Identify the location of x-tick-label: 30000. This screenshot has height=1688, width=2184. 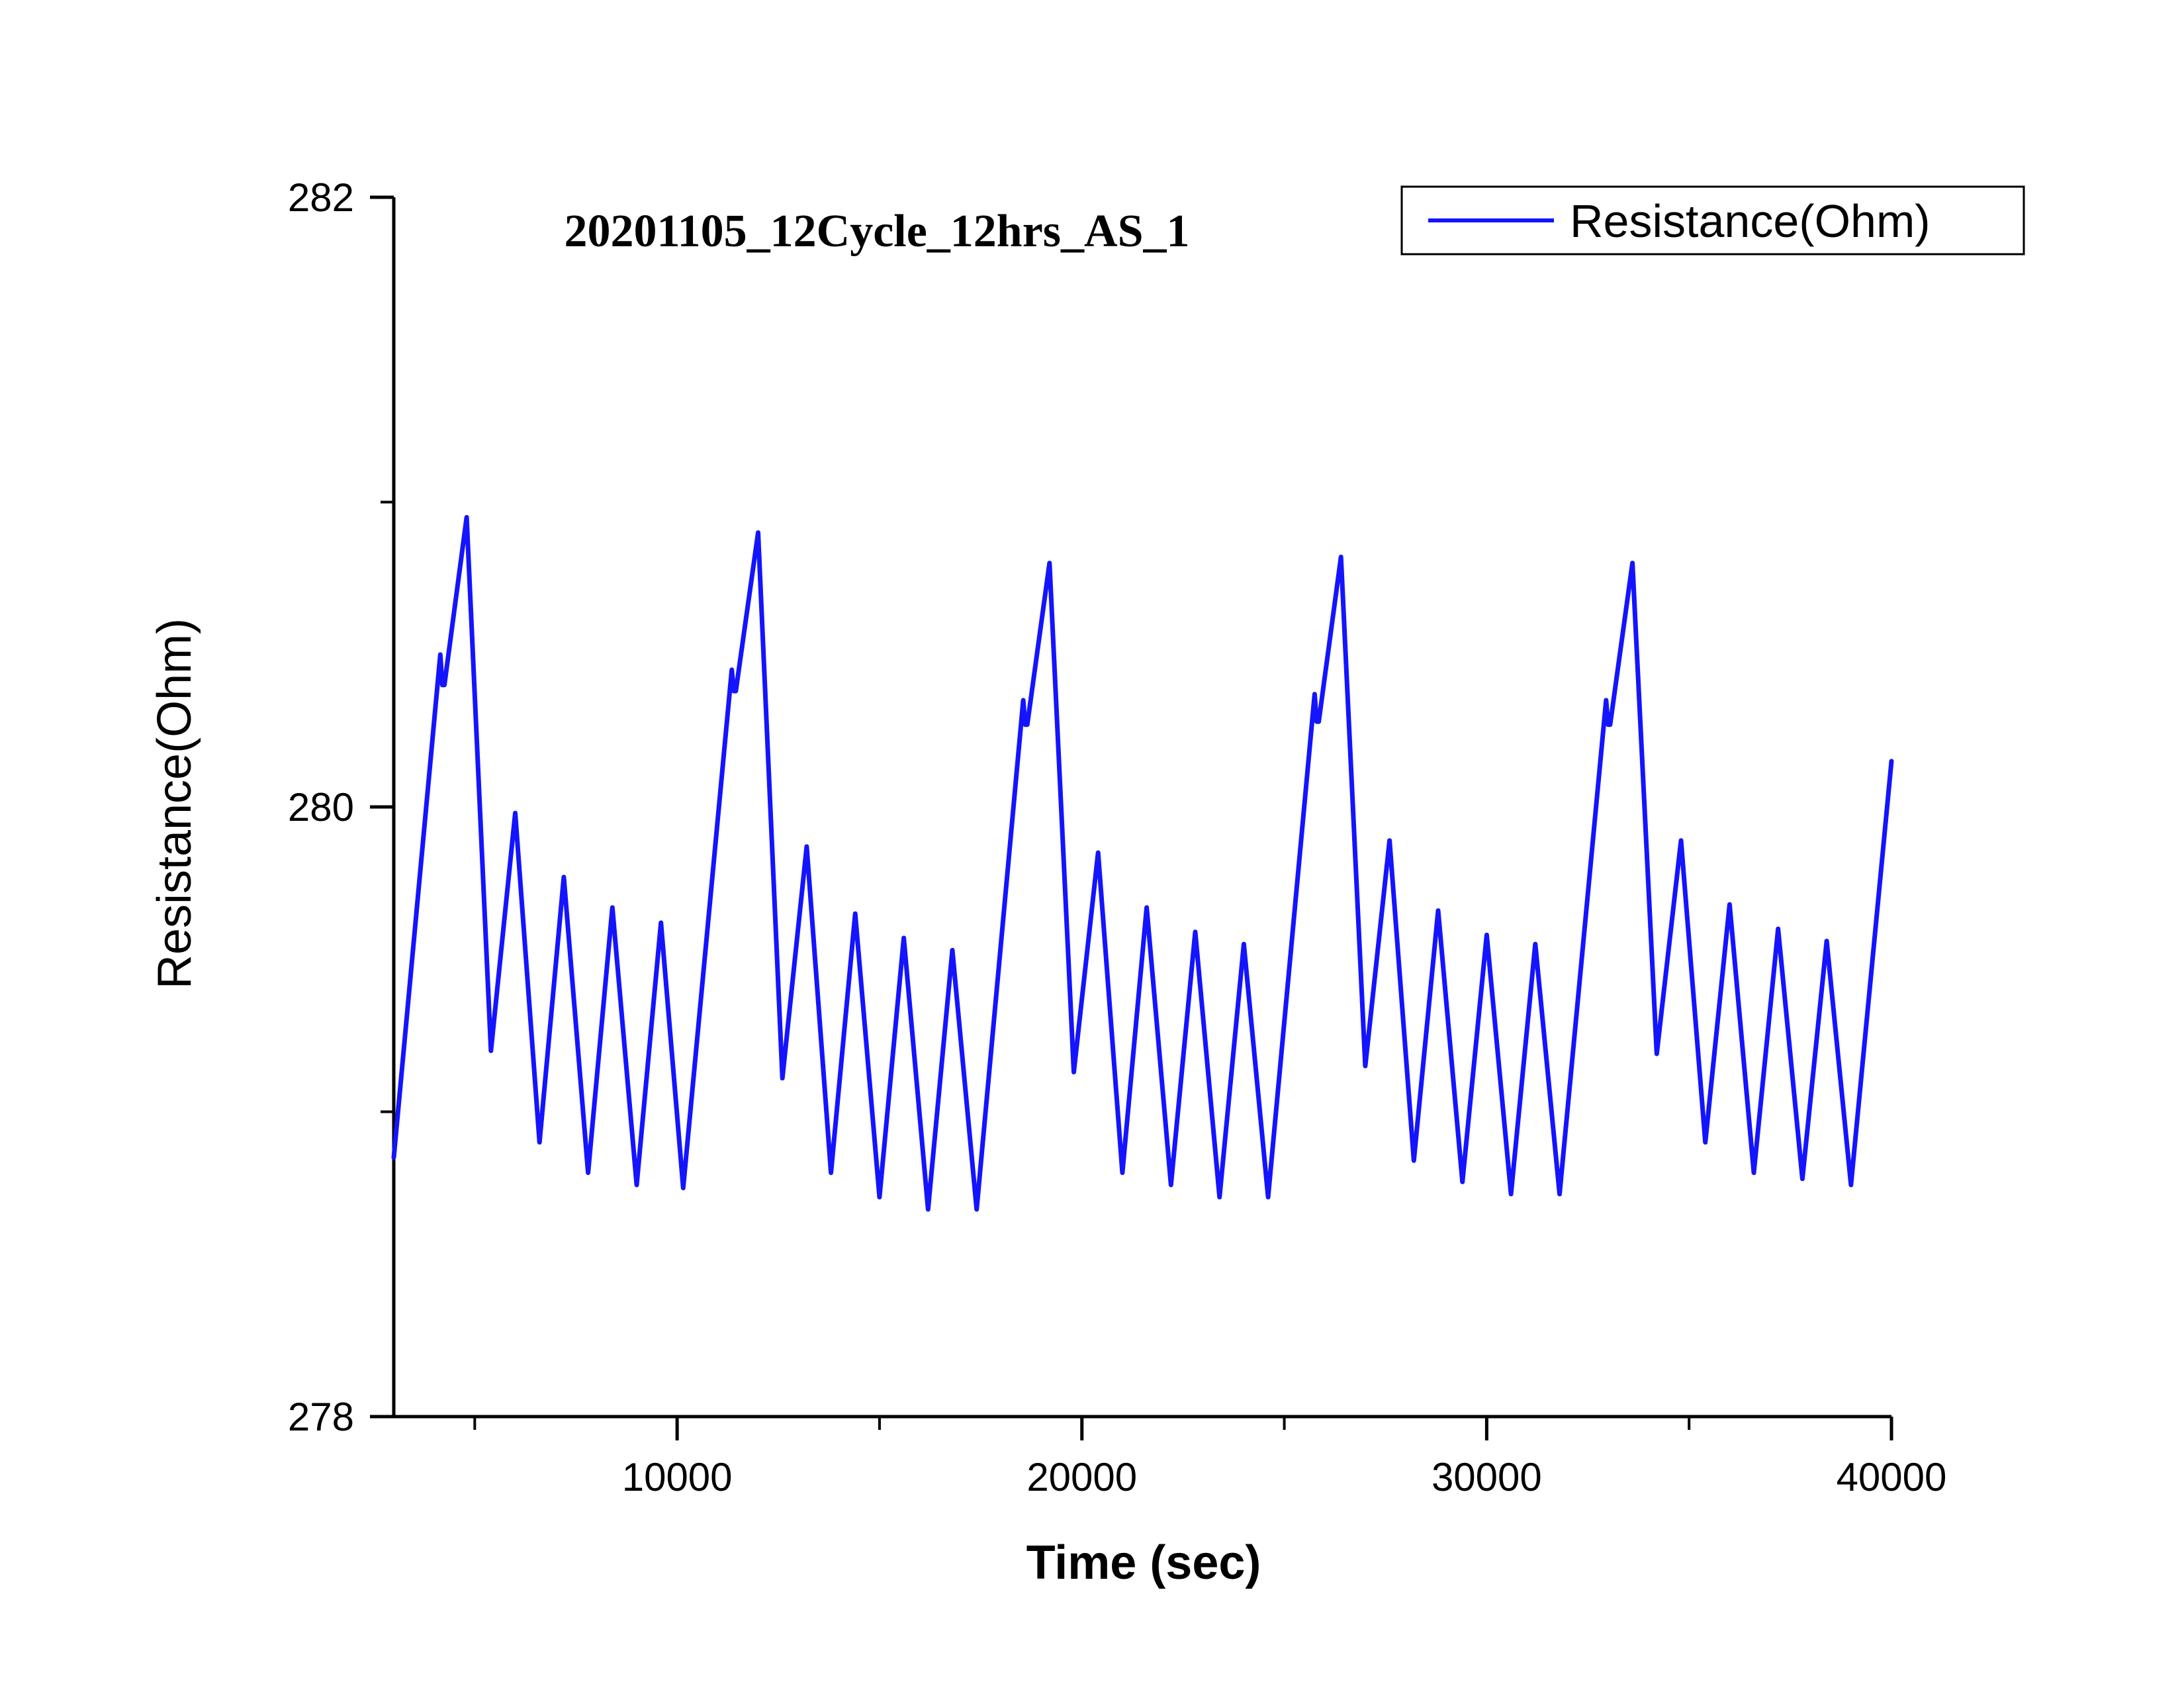
(1487, 1477).